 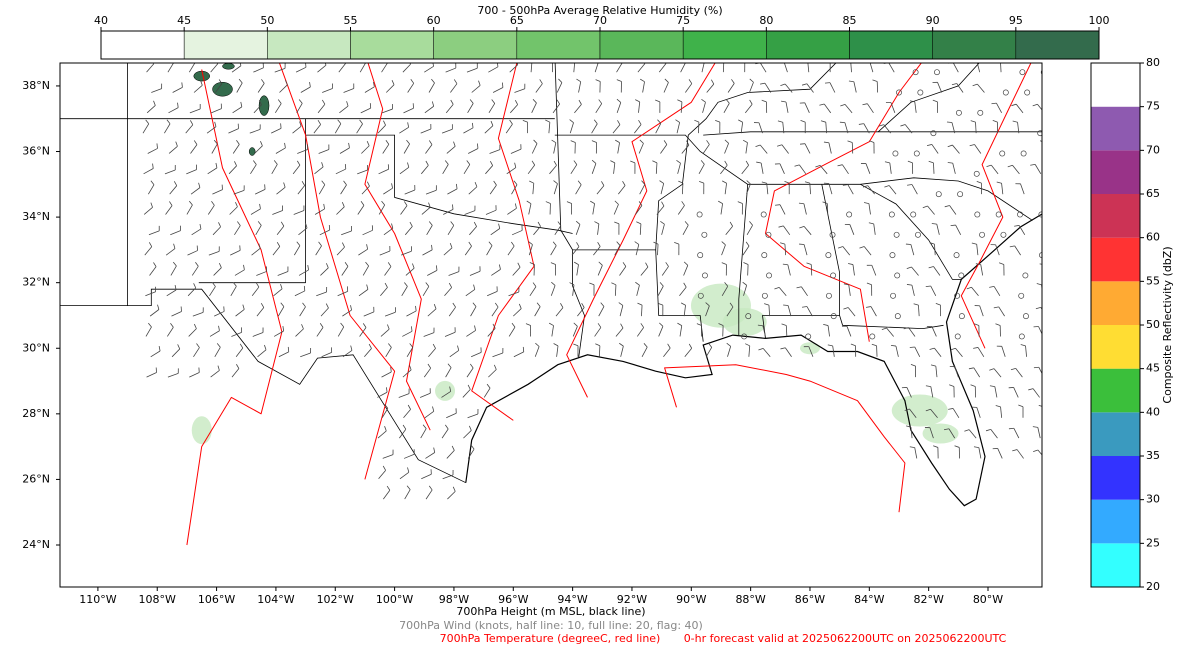 I want to click on lon-tick-label: 88°W, so click(x=750, y=599).